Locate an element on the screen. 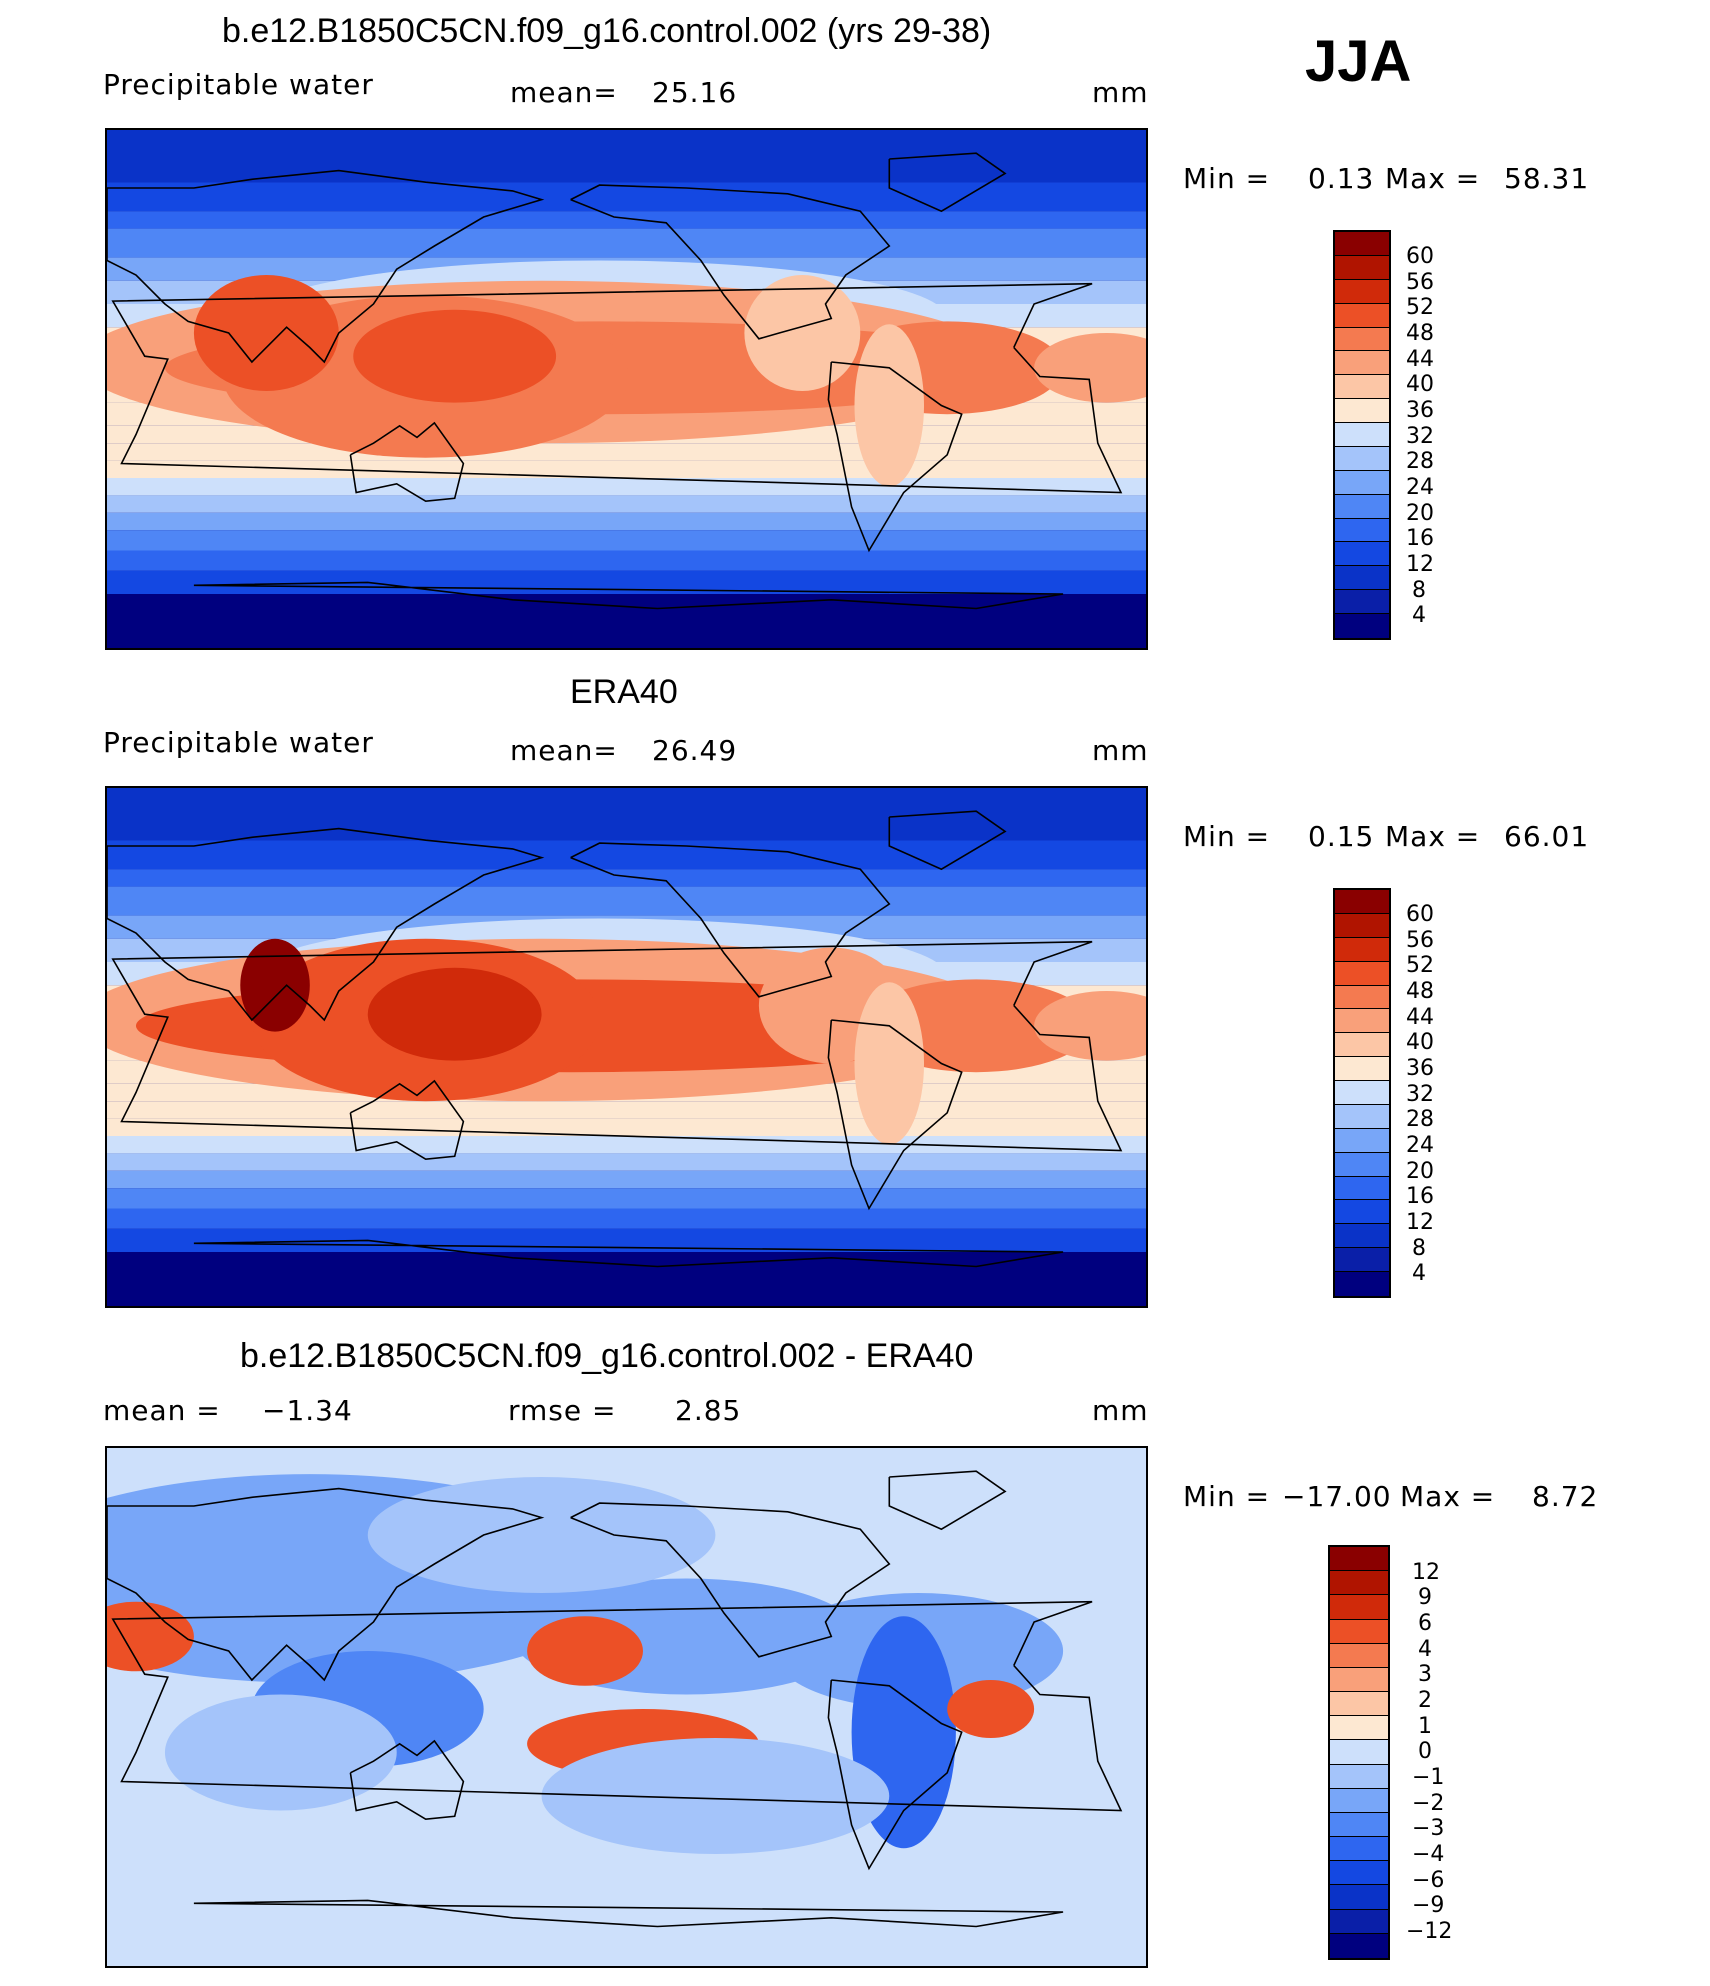 The height and width of the screenshot is (1986, 1710). colorbar-label: −4 is located at coordinates (1428, 1854).